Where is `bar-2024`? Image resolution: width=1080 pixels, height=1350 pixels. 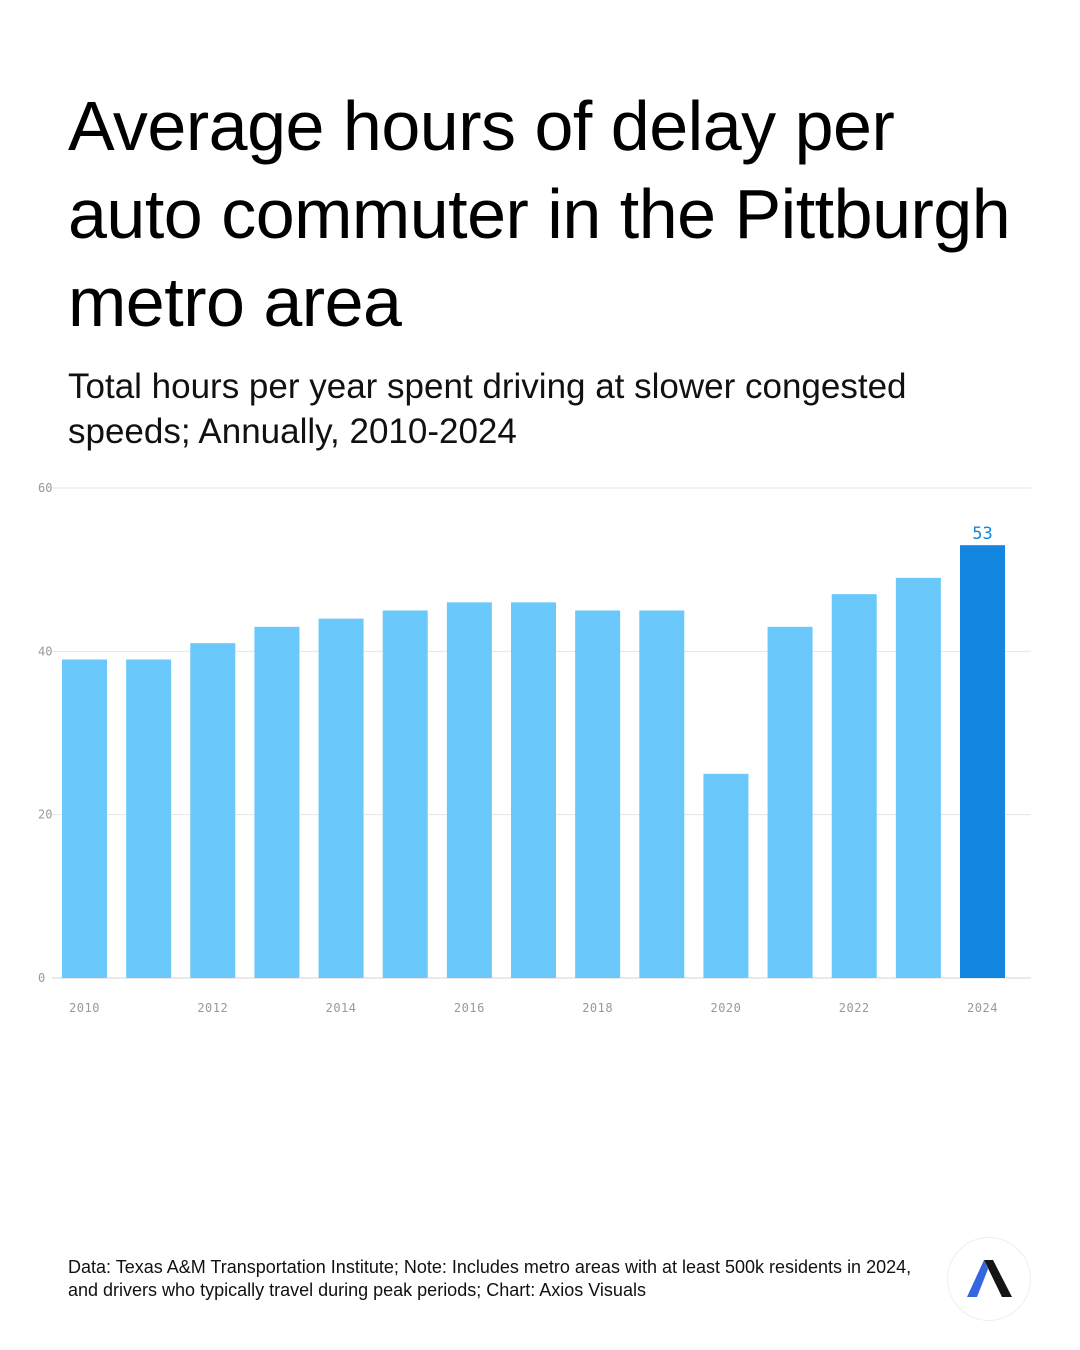
bar-2024 is located at coordinates (982, 761).